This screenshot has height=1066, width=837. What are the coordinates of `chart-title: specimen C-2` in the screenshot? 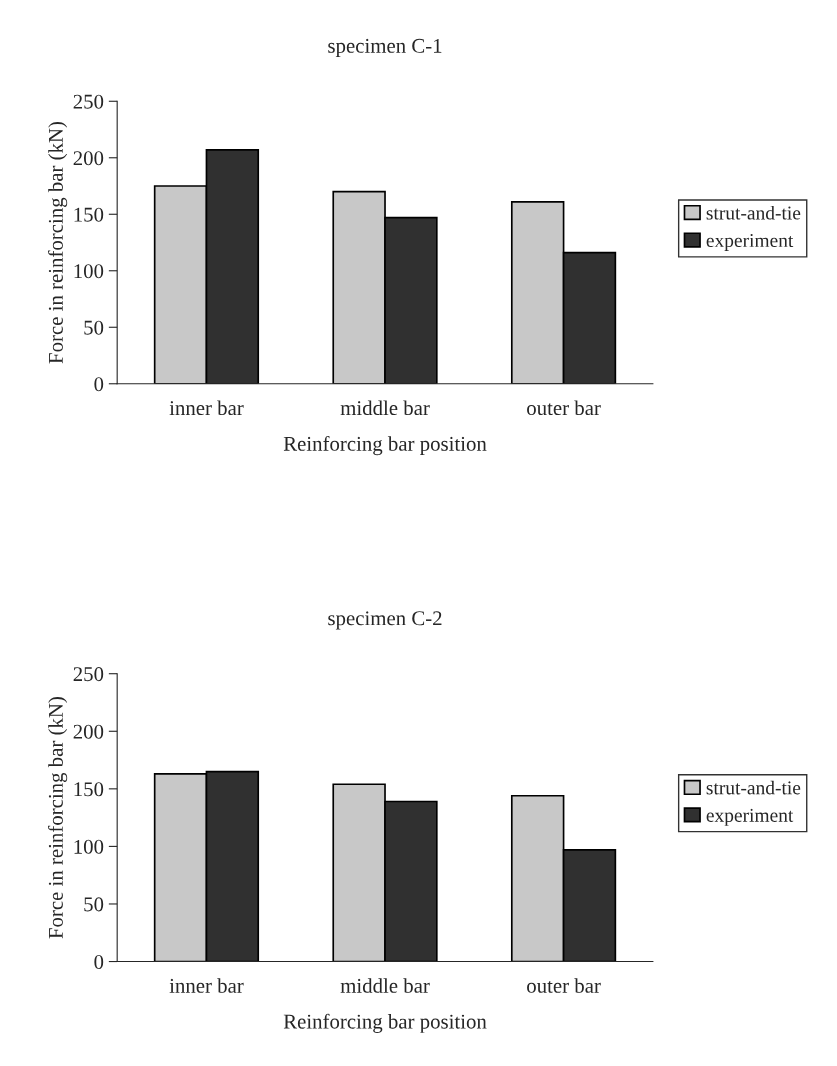 It's located at (385, 620).